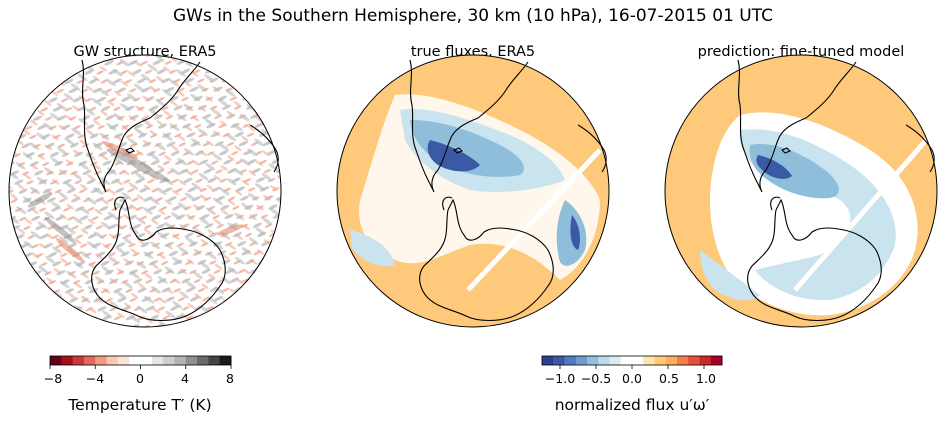 The height and width of the screenshot is (424, 946). Describe the element at coordinates (473, 52) in the screenshot. I see `panel-title-true-fluxes: true fluxes, ERA5` at that location.